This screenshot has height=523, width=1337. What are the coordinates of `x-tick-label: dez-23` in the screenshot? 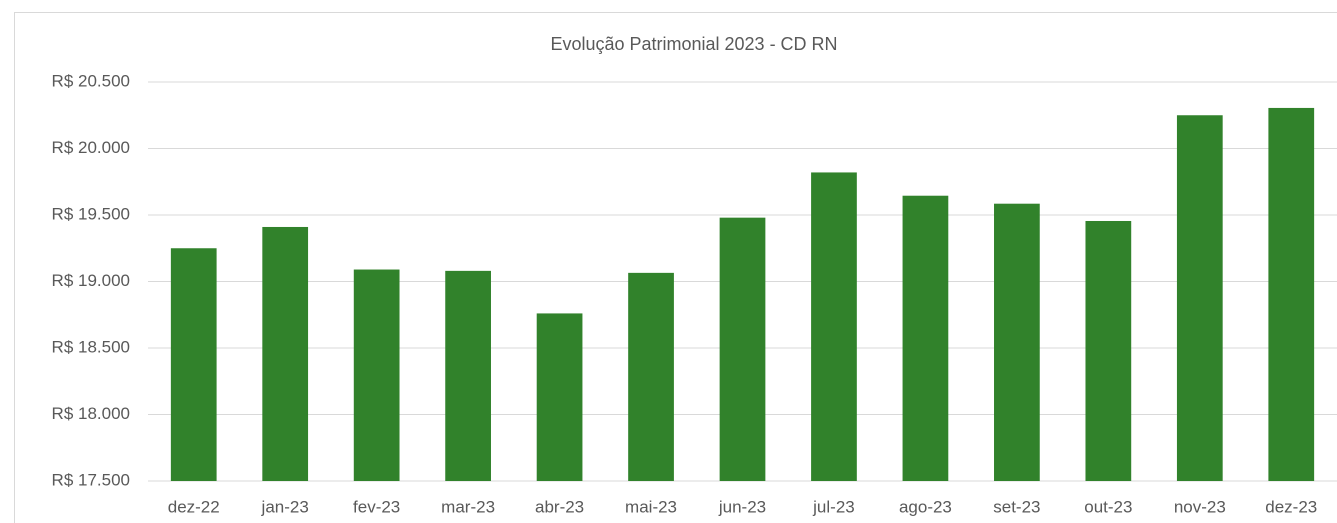 It's located at (1291, 506).